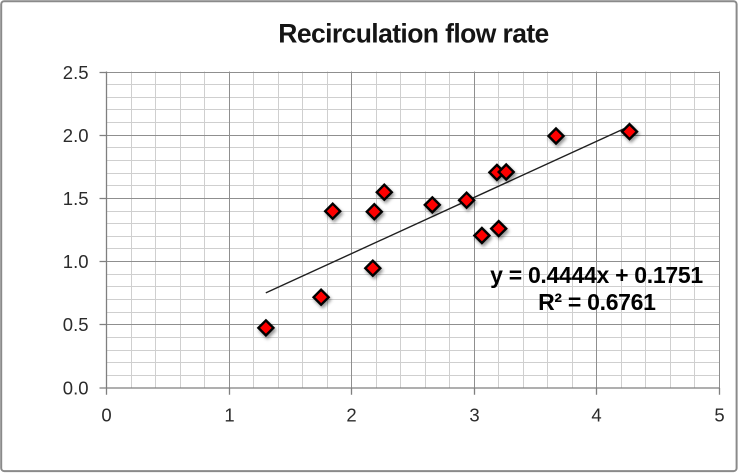  I want to click on svg-text: 2.5, so click(76, 72).